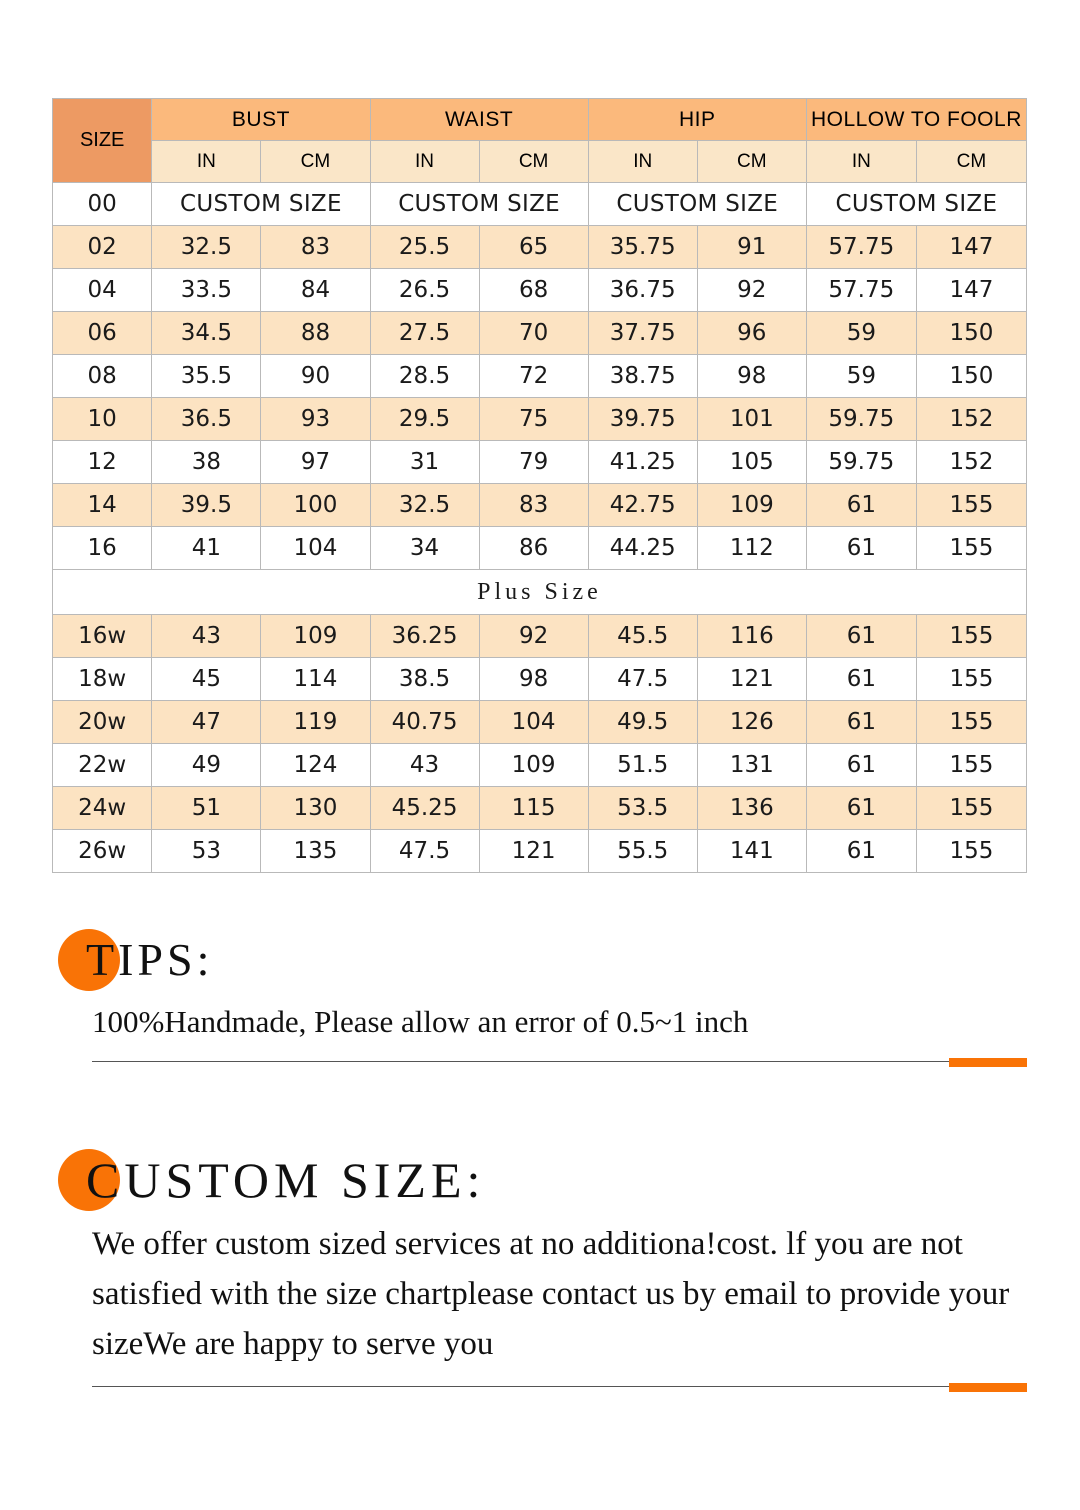  Describe the element at coordinates (533, 722) in the screenshot. I see `cell-measurement: 104` at that location.